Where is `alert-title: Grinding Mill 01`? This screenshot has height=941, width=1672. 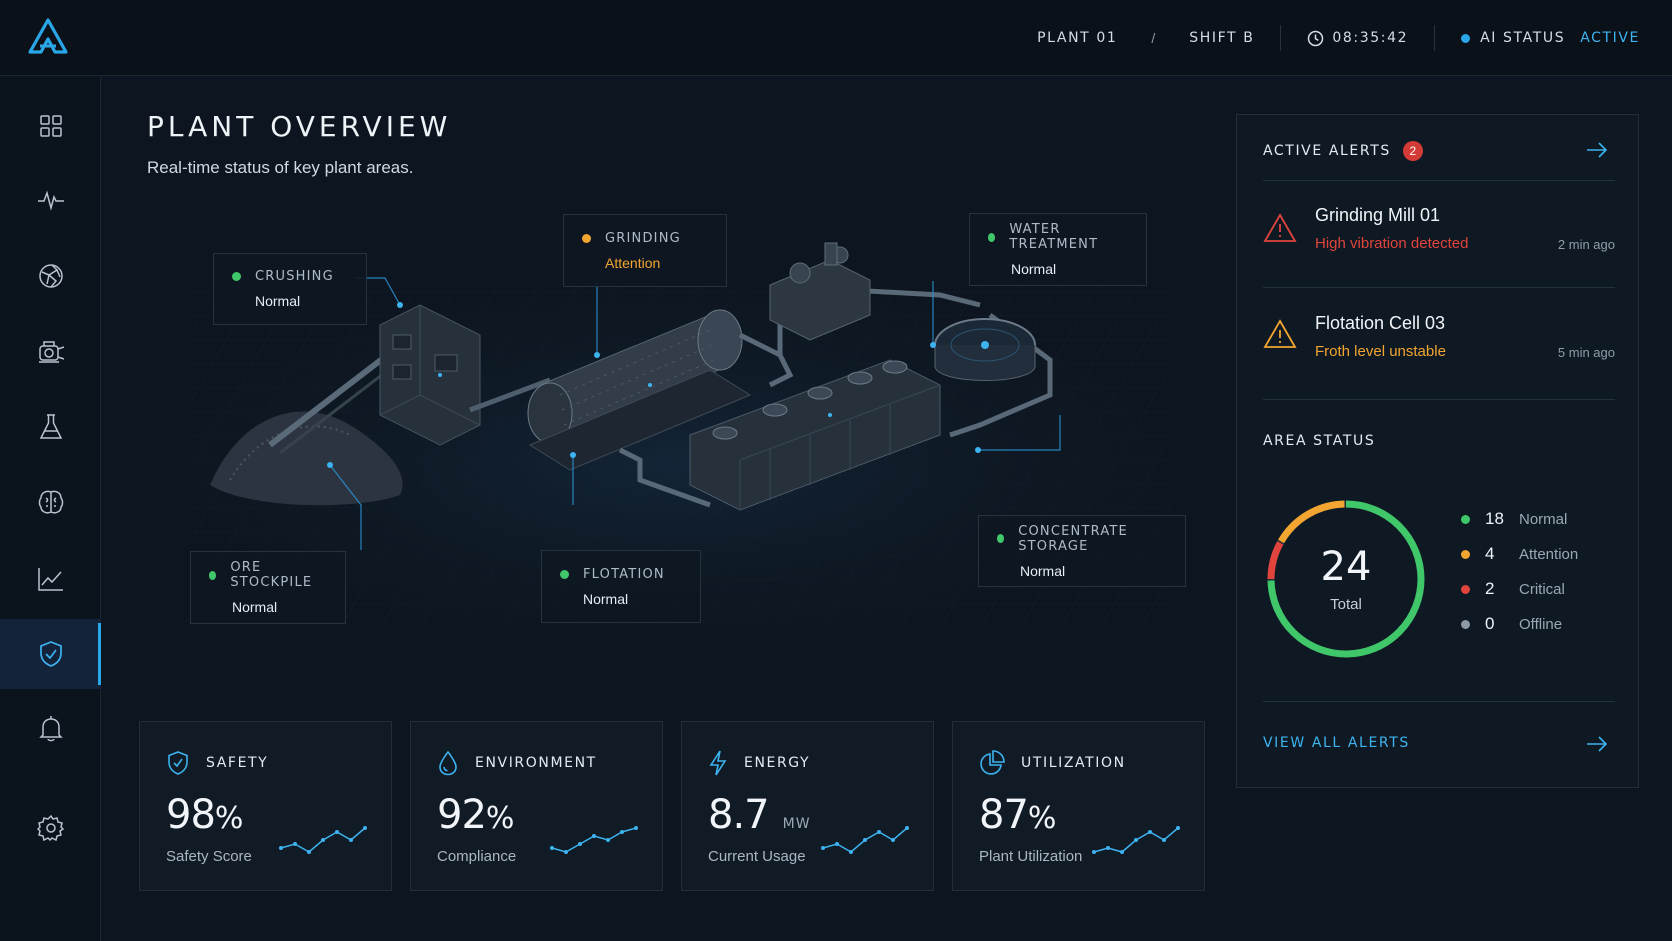 alert-title: Grinding Mill 01 is located at coordinates (1378, 215).